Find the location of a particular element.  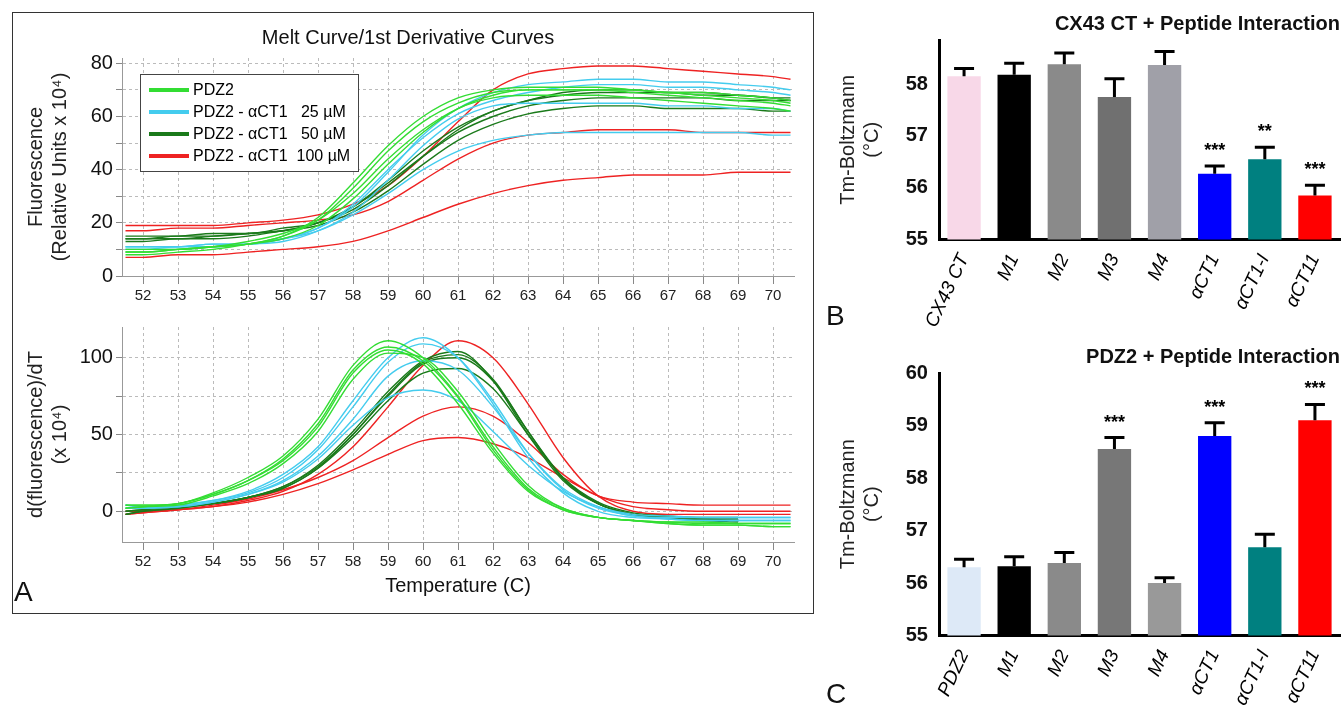

annotation: ** is located at coordinates (1264, 131).